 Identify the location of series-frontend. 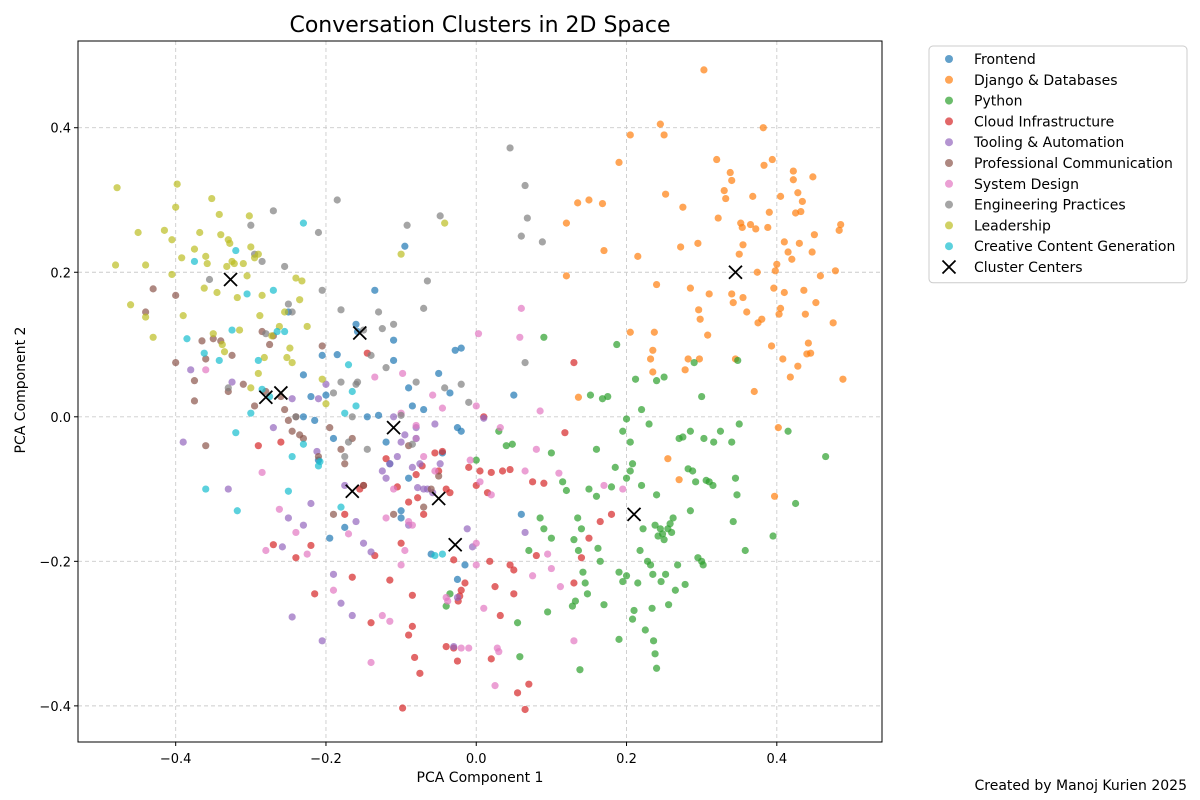
(404, 412).